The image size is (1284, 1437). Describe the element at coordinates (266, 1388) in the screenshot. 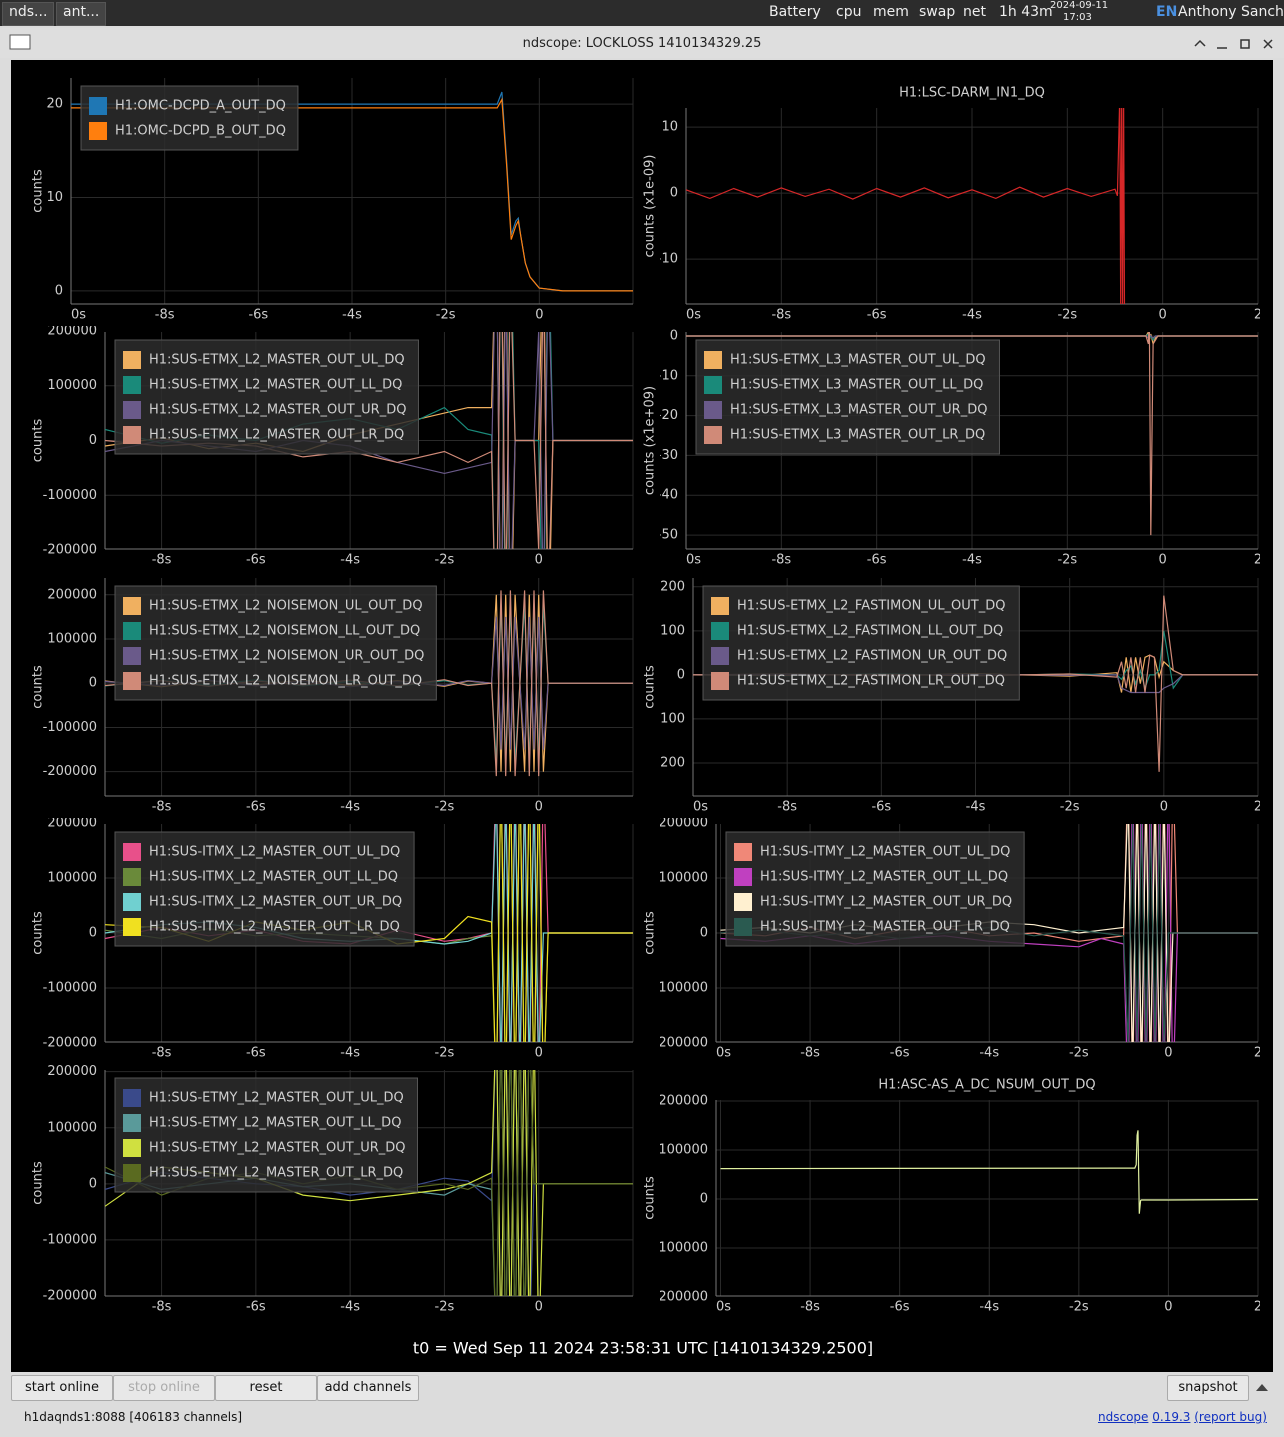

I see `reset-button: reset` at that location.